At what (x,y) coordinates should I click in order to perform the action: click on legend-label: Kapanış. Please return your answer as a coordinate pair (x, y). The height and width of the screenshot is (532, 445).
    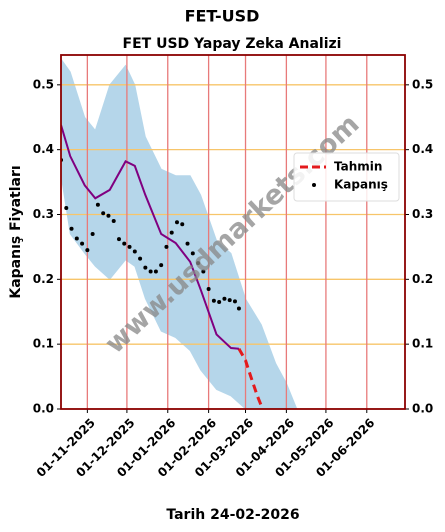
    Looking at the image, I should click on (361, 185).